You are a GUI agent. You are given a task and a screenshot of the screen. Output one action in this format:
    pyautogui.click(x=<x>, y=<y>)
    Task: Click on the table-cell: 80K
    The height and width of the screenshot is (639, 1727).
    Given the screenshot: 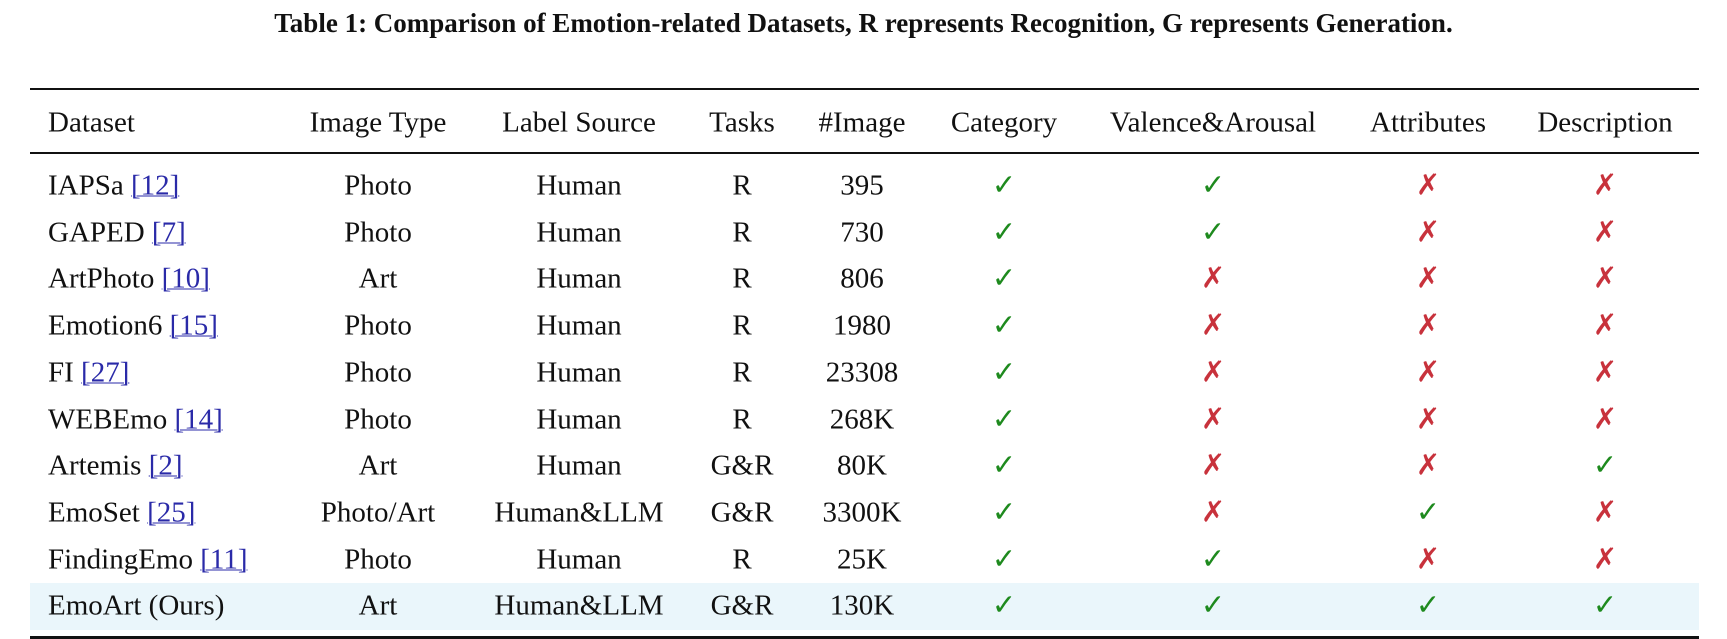 What is the action you would take?
    pyautogui.click(x=862, y=465)
    